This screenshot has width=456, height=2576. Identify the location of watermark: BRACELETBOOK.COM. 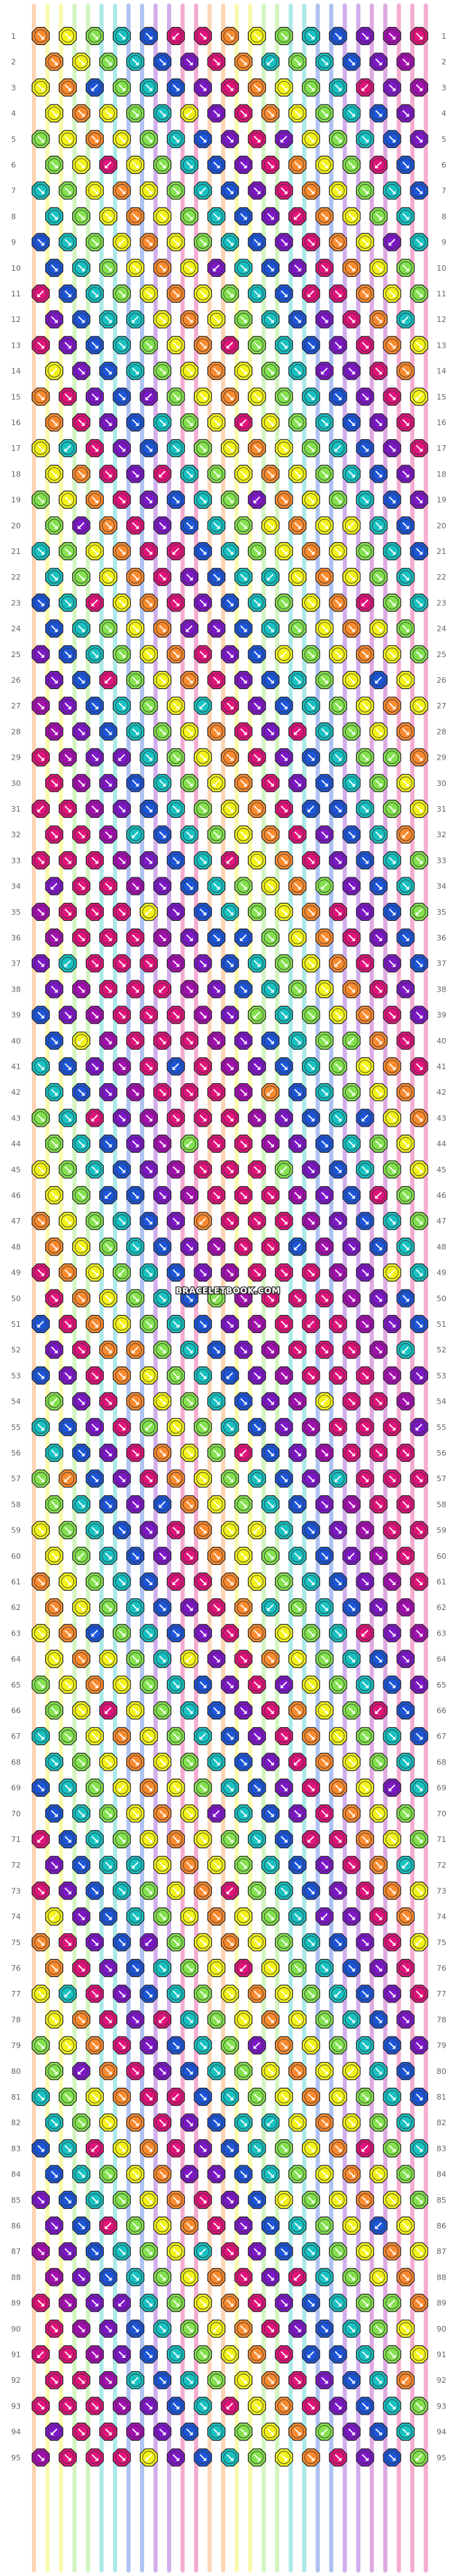
(227, 1291).